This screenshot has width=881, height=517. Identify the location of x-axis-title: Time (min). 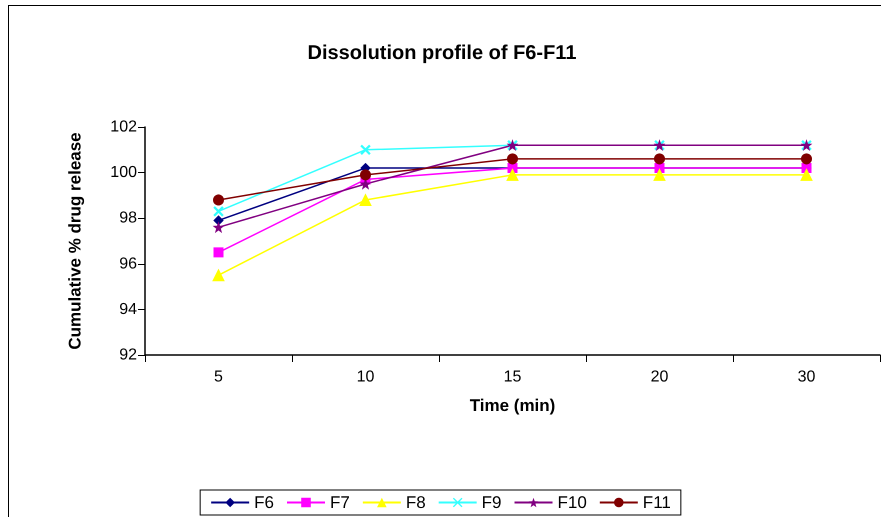
(513, 405).